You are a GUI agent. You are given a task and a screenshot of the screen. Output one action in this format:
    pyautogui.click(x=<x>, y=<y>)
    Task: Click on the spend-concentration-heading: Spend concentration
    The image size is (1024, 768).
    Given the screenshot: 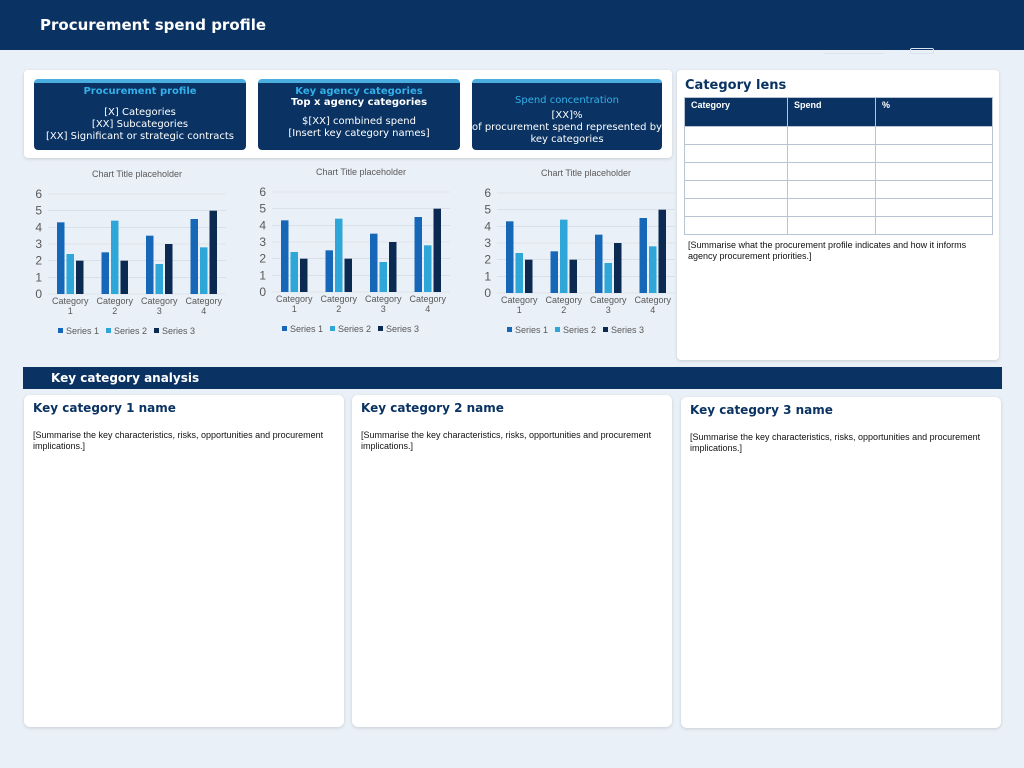 What is the action you would take?
    pyautogui.click(x=567, y=100)
    